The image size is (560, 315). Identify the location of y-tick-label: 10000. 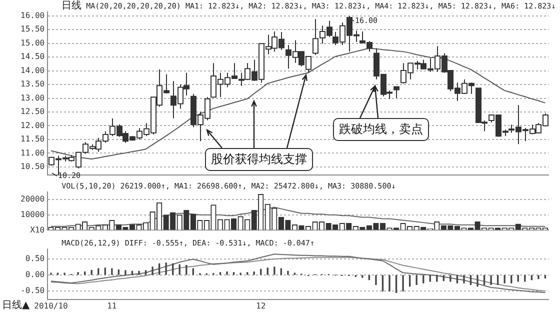
(32, 214).